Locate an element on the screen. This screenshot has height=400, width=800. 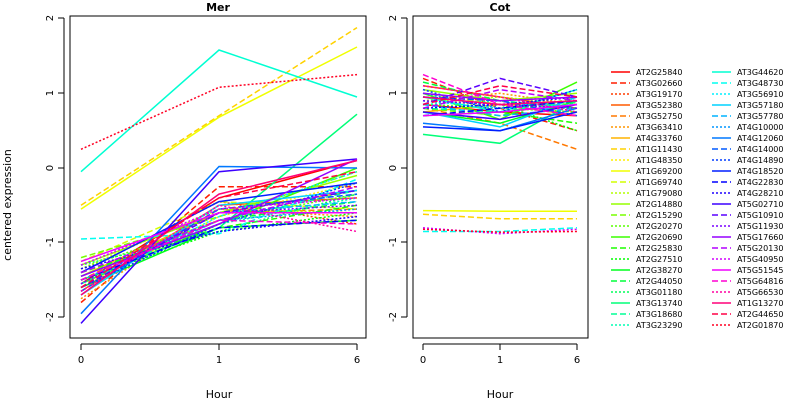
series-line-at3g56910 is located at coordinates (219, 227).